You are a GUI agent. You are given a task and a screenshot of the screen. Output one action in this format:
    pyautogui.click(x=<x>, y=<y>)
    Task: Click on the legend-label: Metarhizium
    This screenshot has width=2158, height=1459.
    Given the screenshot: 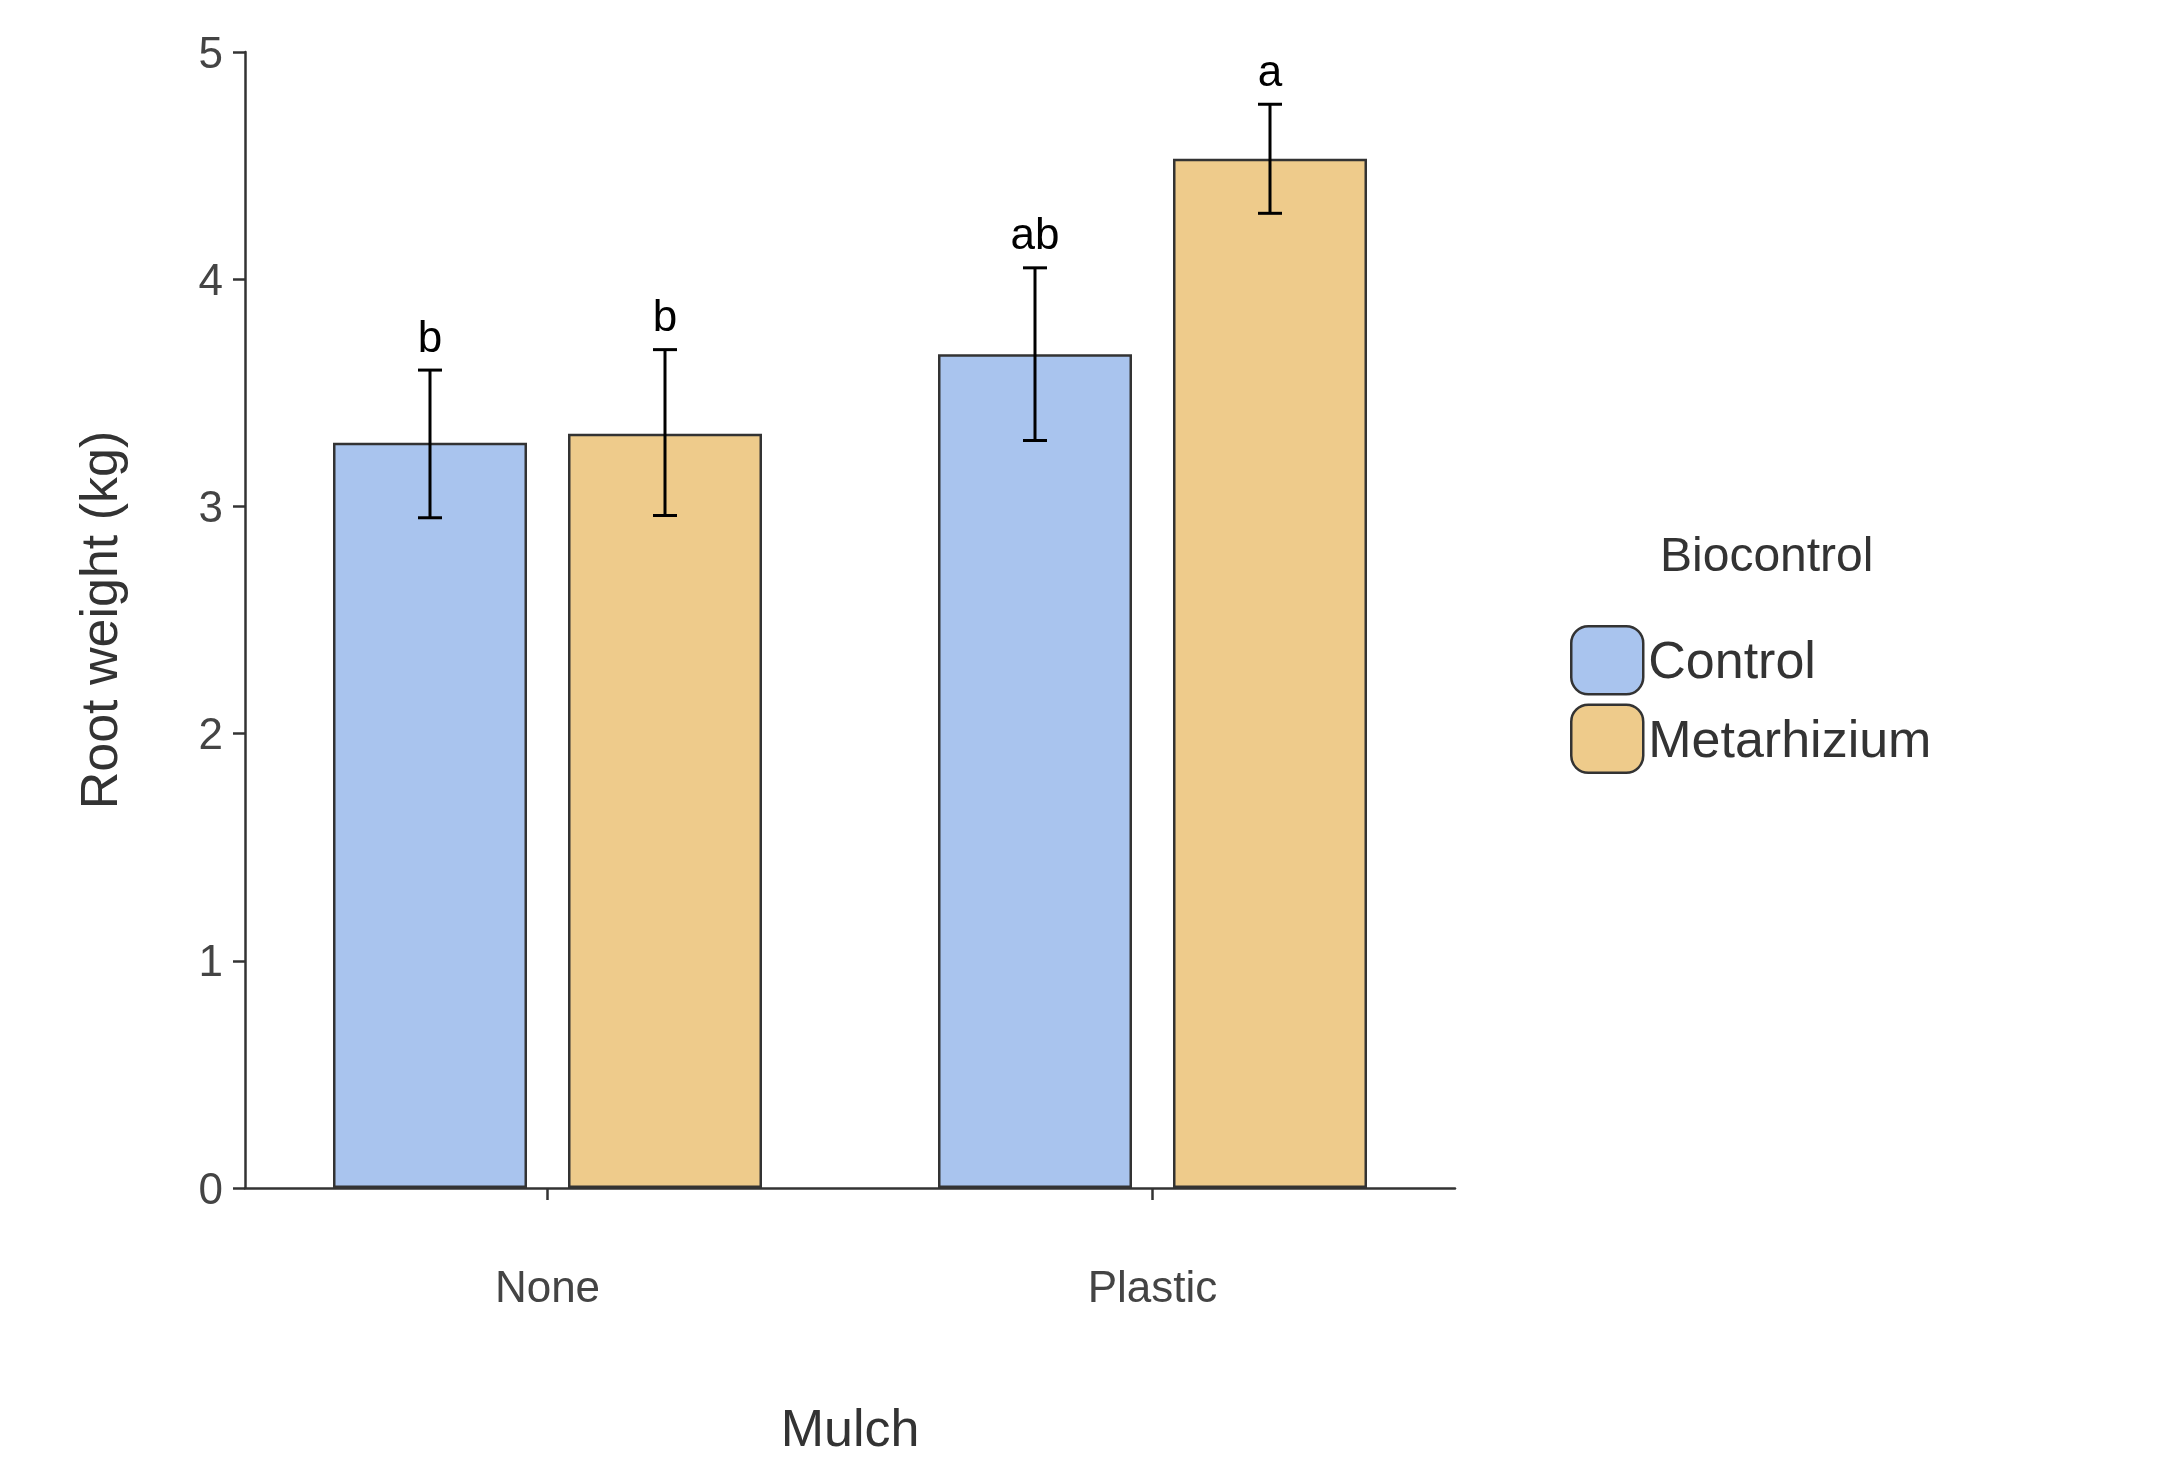 What is the action you would take?
    pyautogui.click(x=1790, y=738)
    